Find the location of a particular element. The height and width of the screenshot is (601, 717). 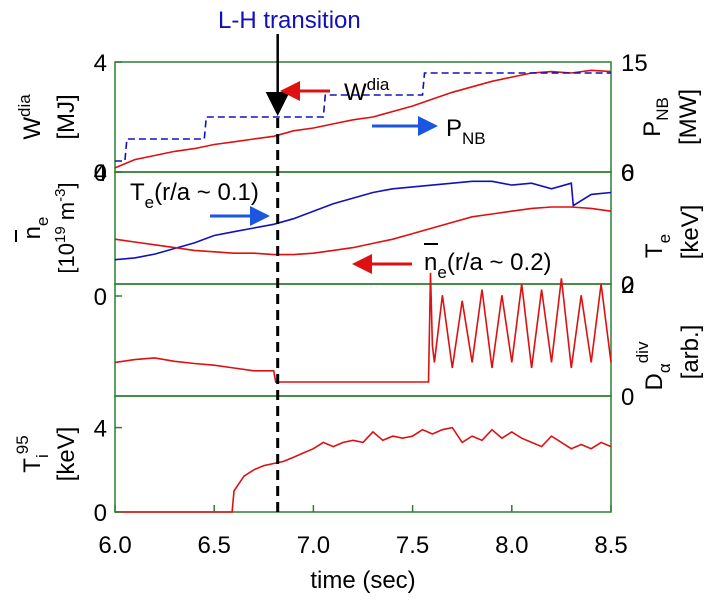

ytick-left-panel1-0: 4 is located at coordinates (100, 173).